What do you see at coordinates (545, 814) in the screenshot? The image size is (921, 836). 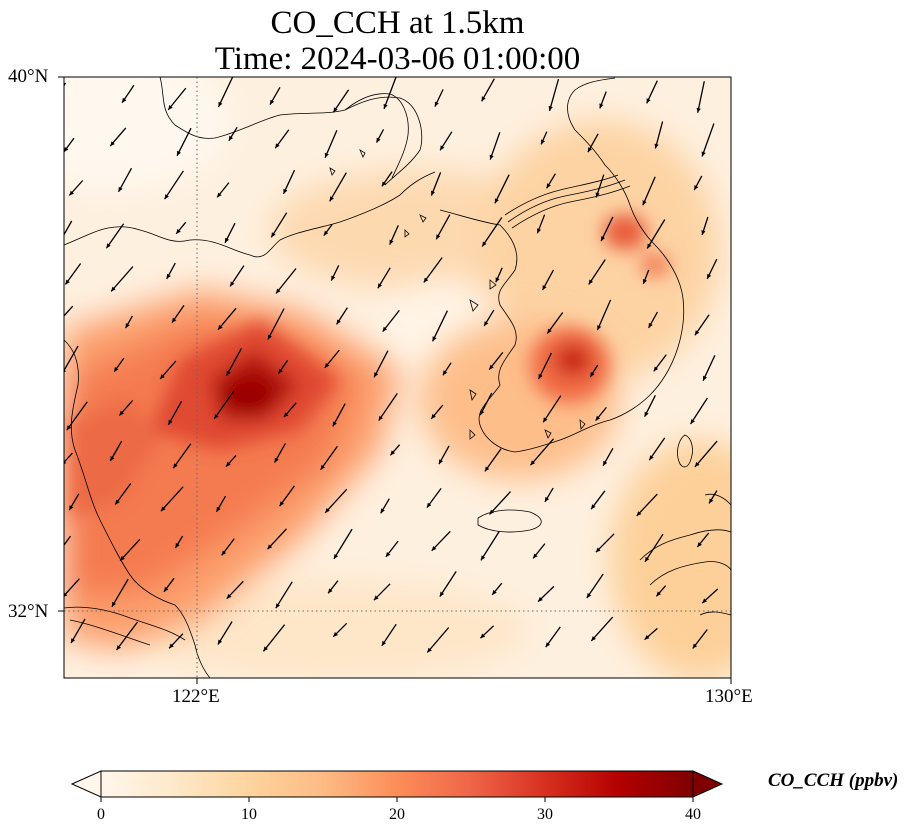 I see `colorbar-tick-label-30: 30` at bounding box center [545, 814].